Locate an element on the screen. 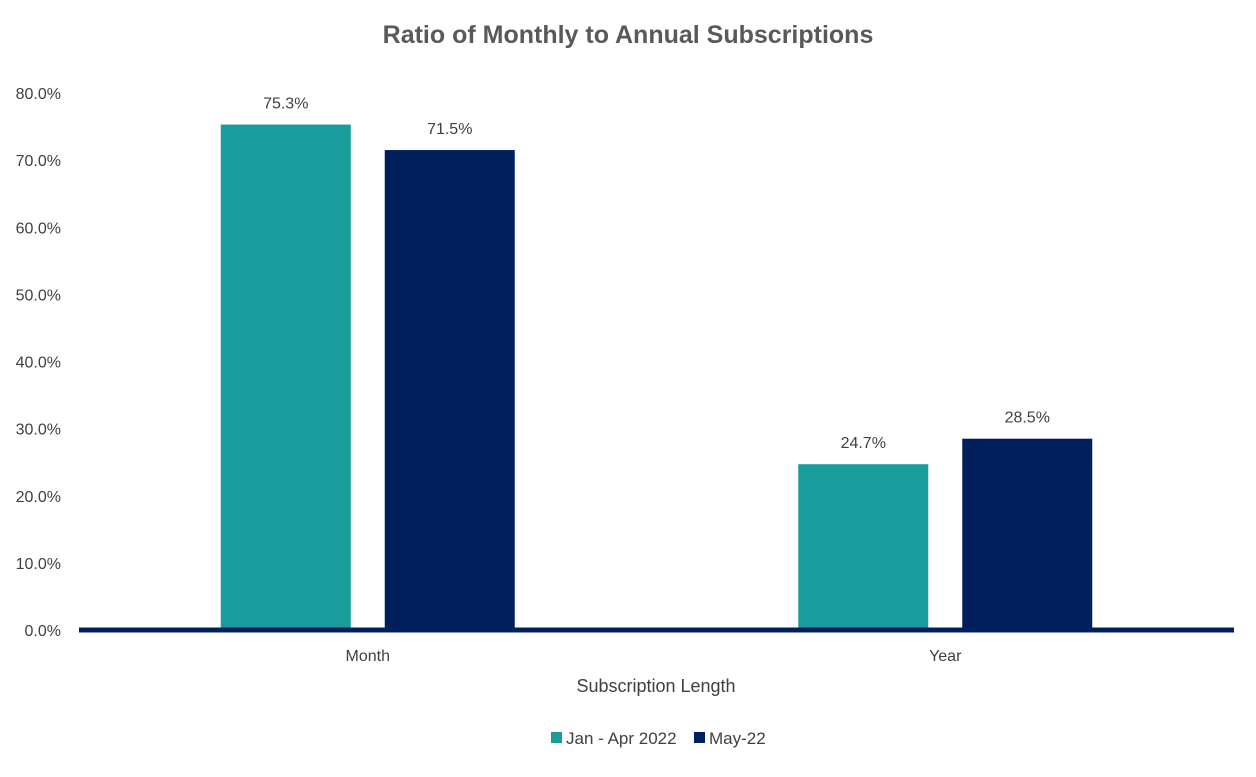 Image resolution: width=1256 pixels, height=777 pixels. legend-label: May-22 is located at coordinates (737, 738).